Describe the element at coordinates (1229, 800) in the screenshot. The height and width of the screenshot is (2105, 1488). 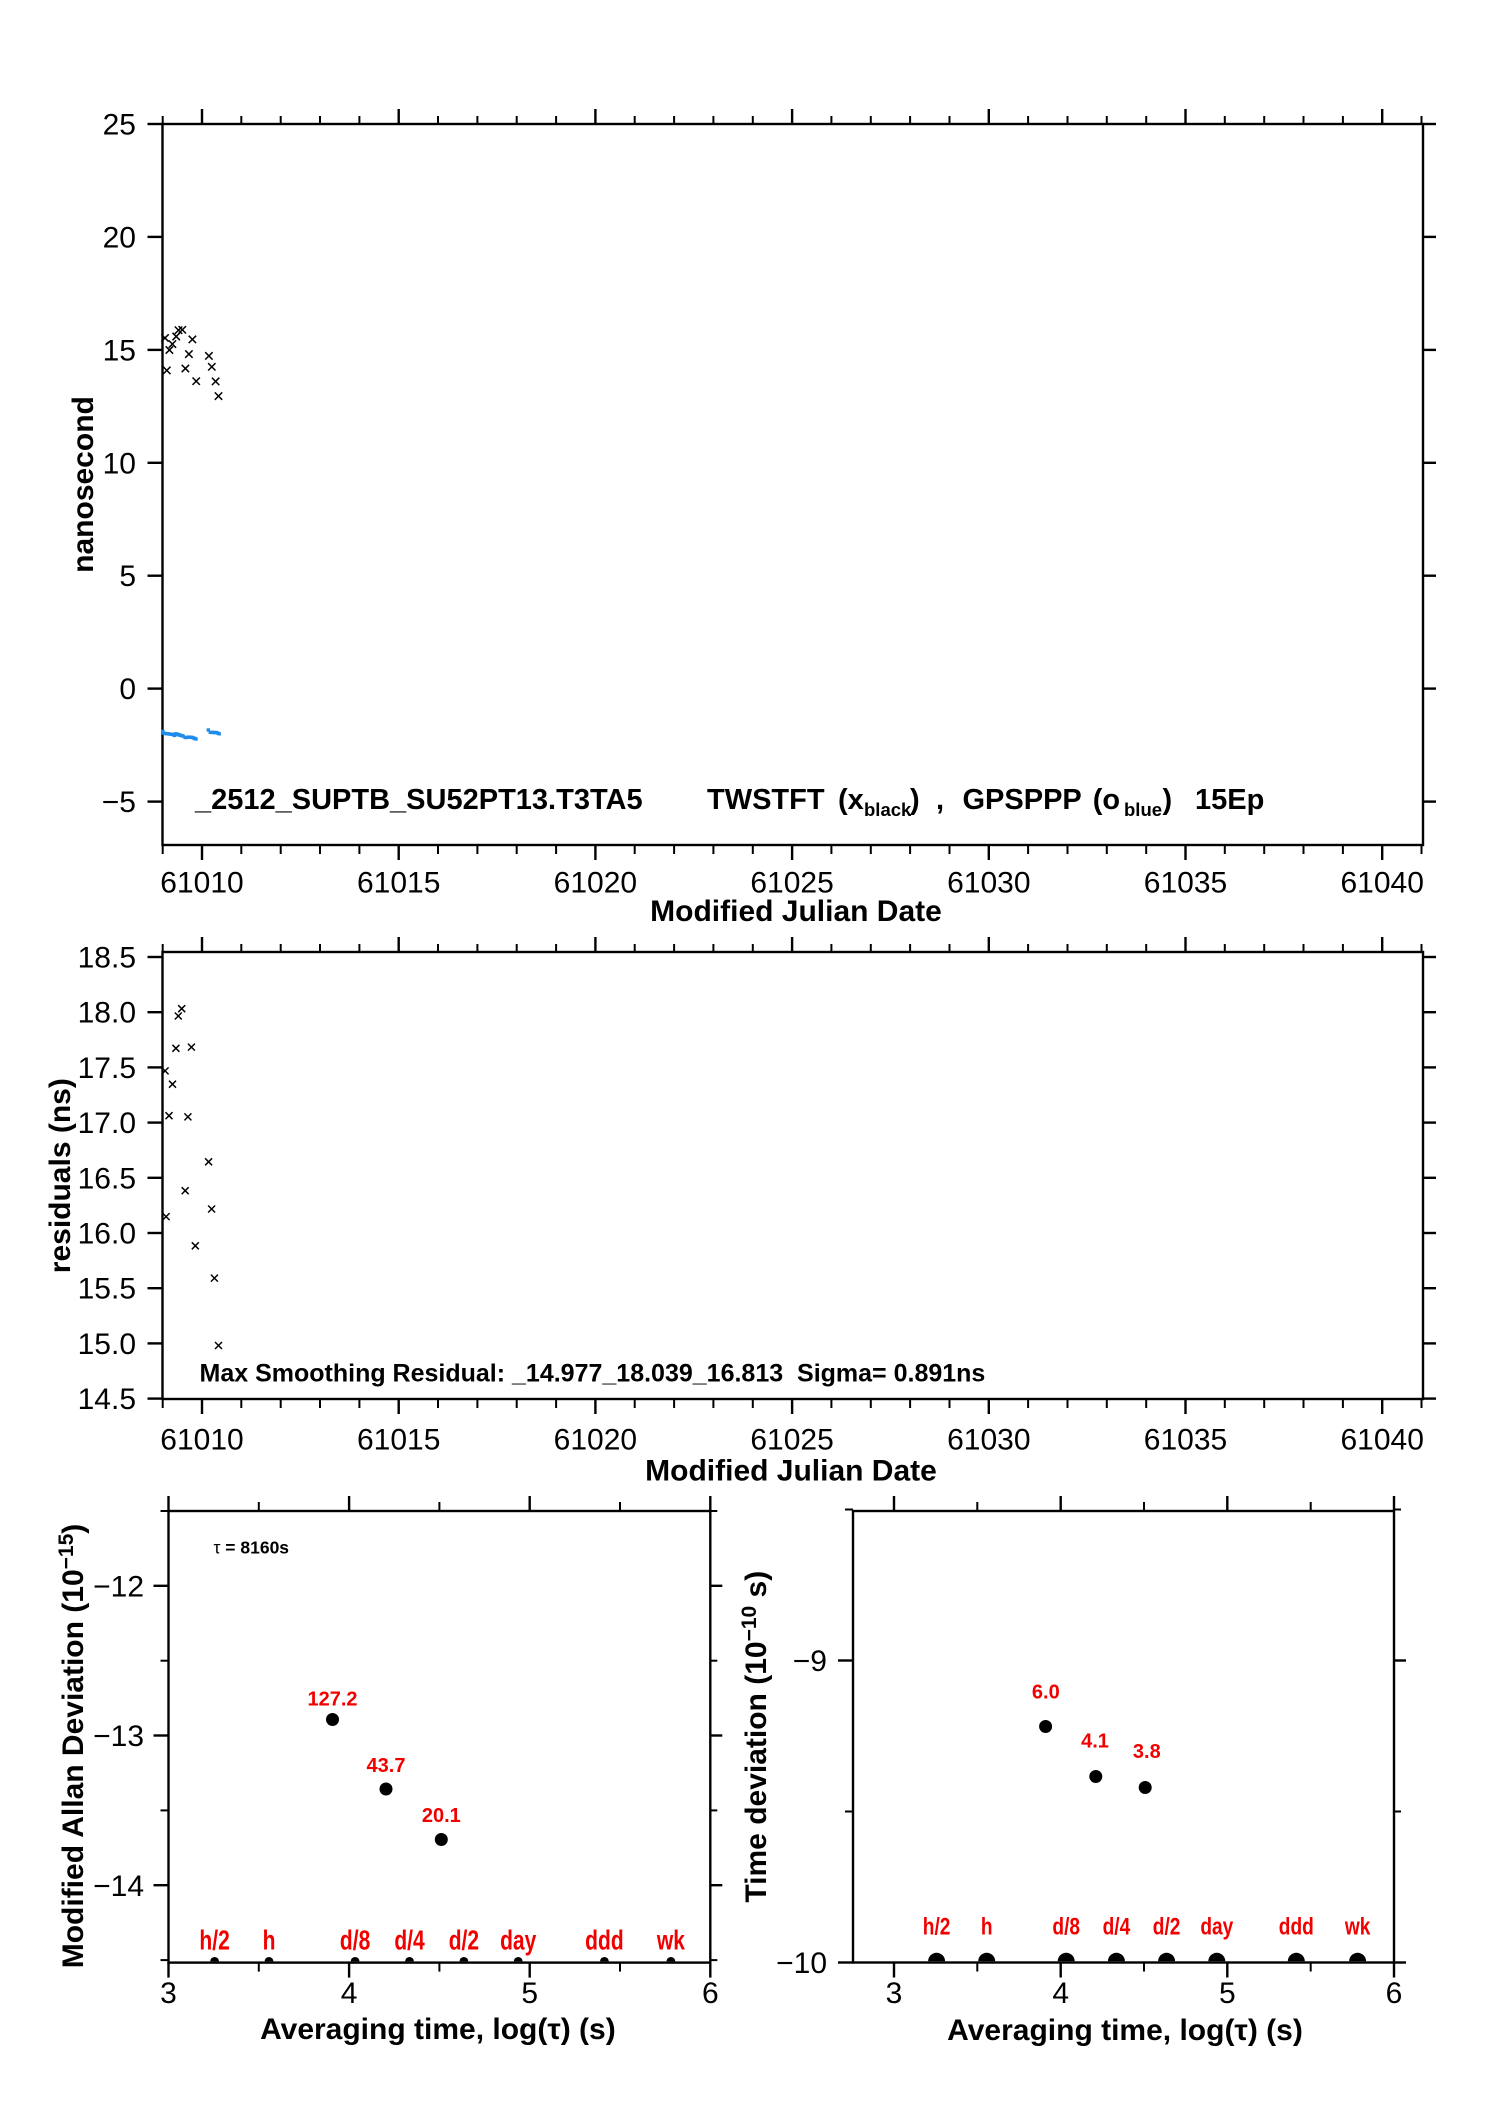
I see `svg-text: 15Ep` at that location.